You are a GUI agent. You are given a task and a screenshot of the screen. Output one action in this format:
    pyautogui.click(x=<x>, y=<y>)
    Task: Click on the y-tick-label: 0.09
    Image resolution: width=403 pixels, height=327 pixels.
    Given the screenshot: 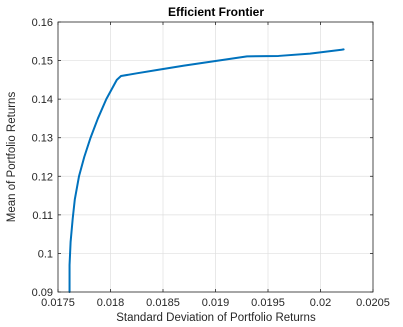 What is the action you would take?
    pyautogui.click(x=42, y=293)
    